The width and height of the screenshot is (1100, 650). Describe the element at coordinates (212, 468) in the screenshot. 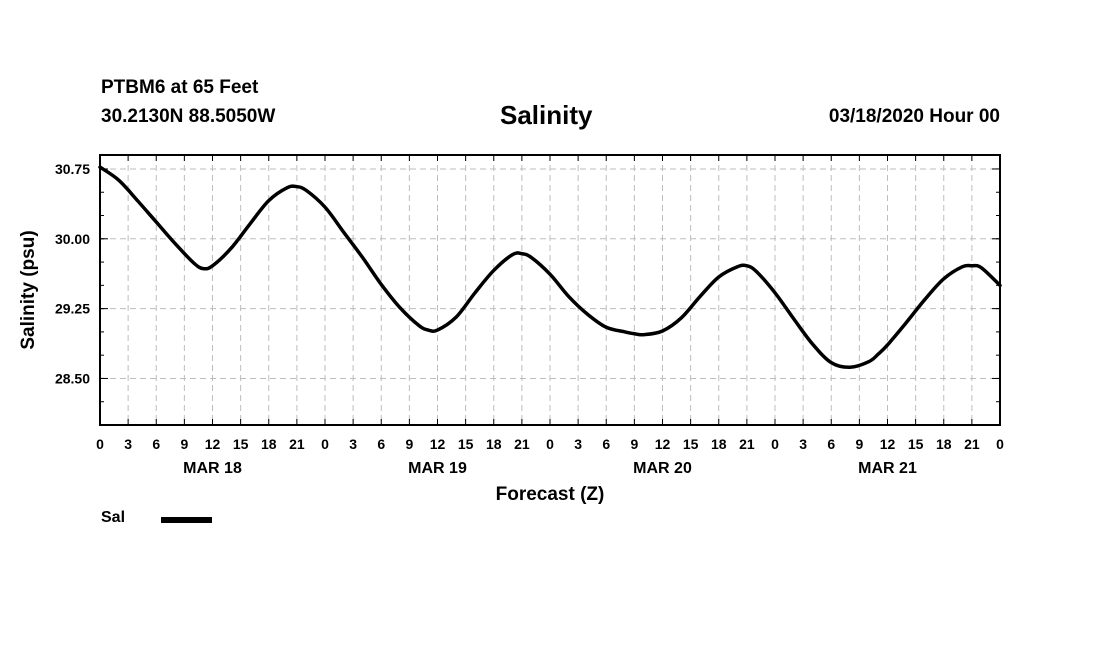

I see `x-day-label: MAR 18` at that location.